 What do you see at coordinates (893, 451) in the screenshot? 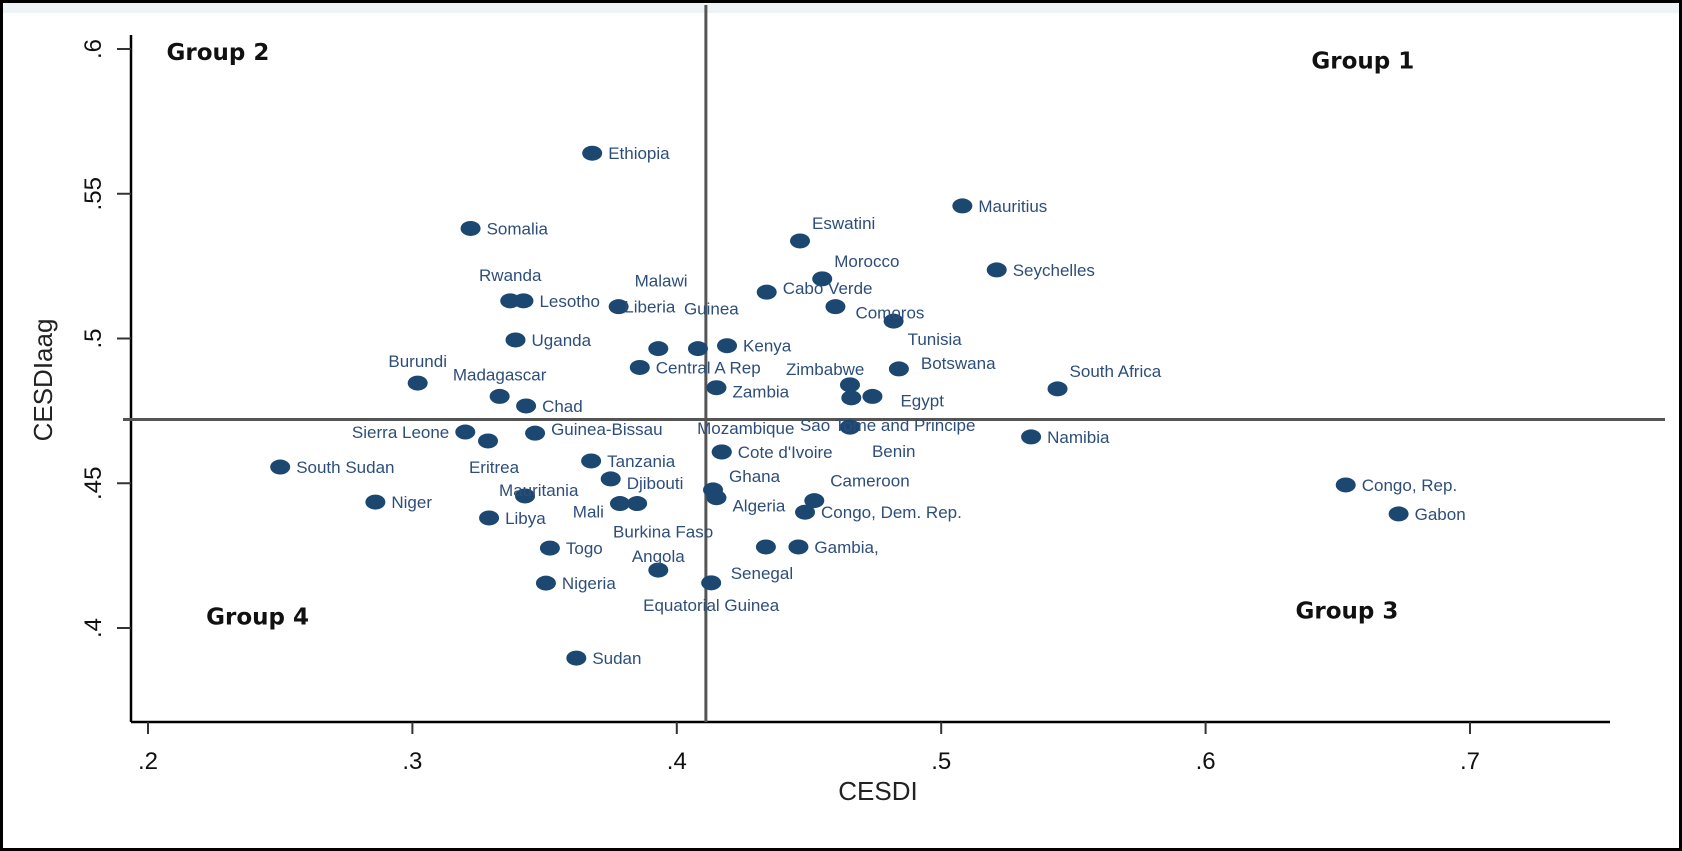
I see `point-label: Benin` at bounding box center [893, 451].